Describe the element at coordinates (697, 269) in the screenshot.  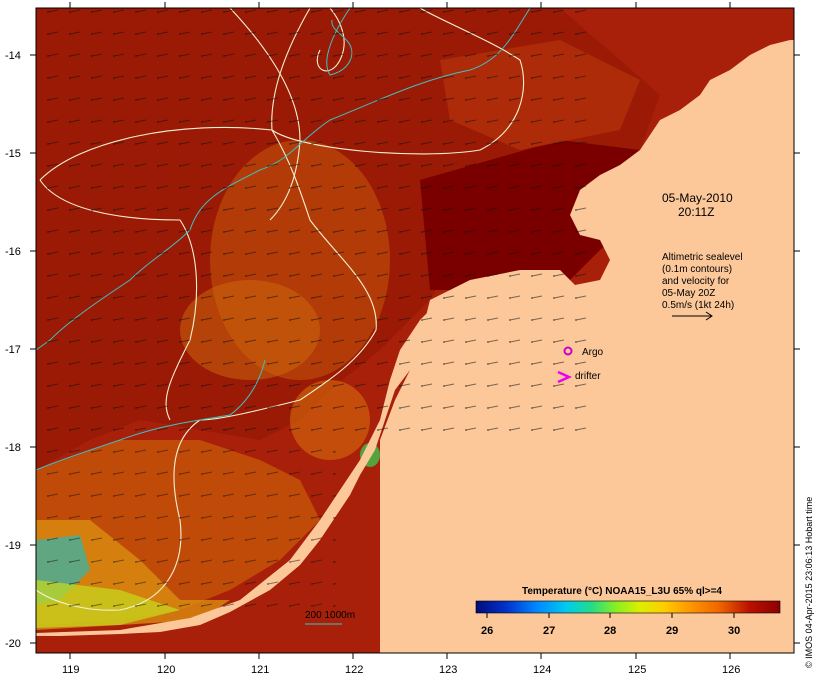
I see `legend-line: (0.1m contours)` at that location.